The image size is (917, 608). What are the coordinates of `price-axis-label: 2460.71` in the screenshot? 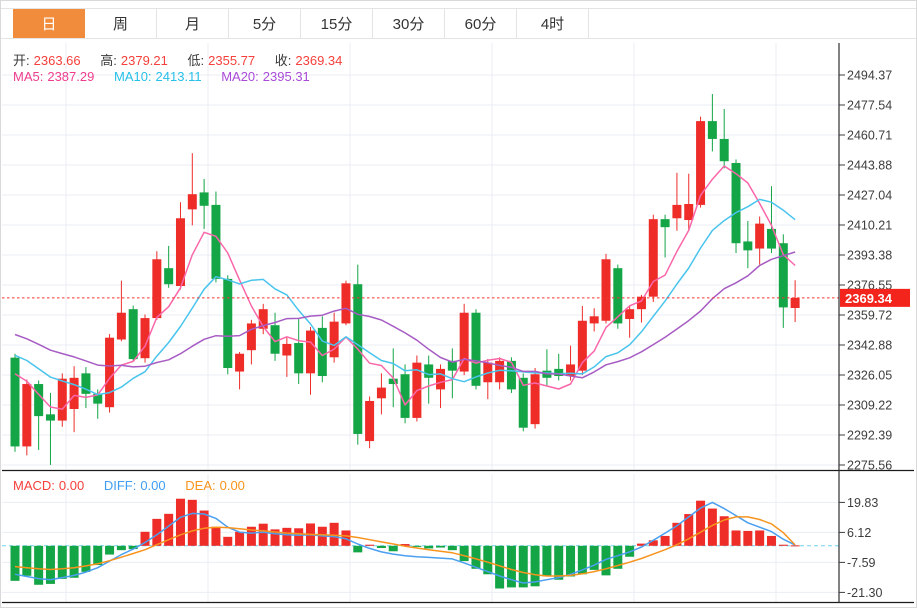 It's located at (869, 136).